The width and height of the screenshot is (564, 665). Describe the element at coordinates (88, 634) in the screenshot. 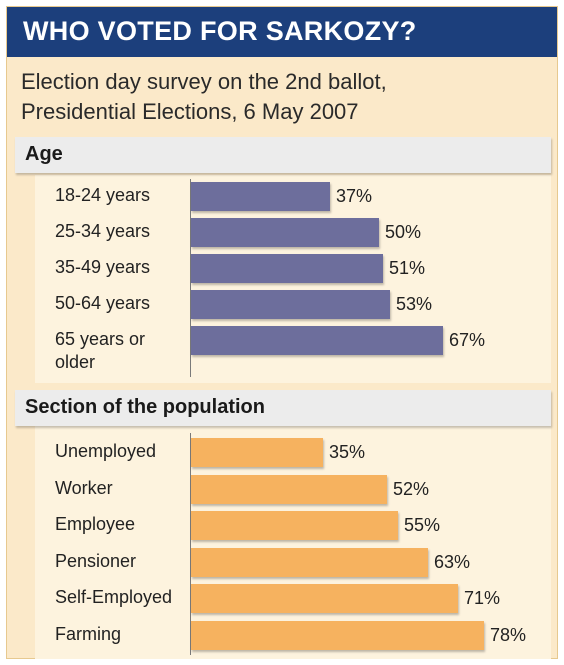

I see `population-category-label-line: Farming` at that location.